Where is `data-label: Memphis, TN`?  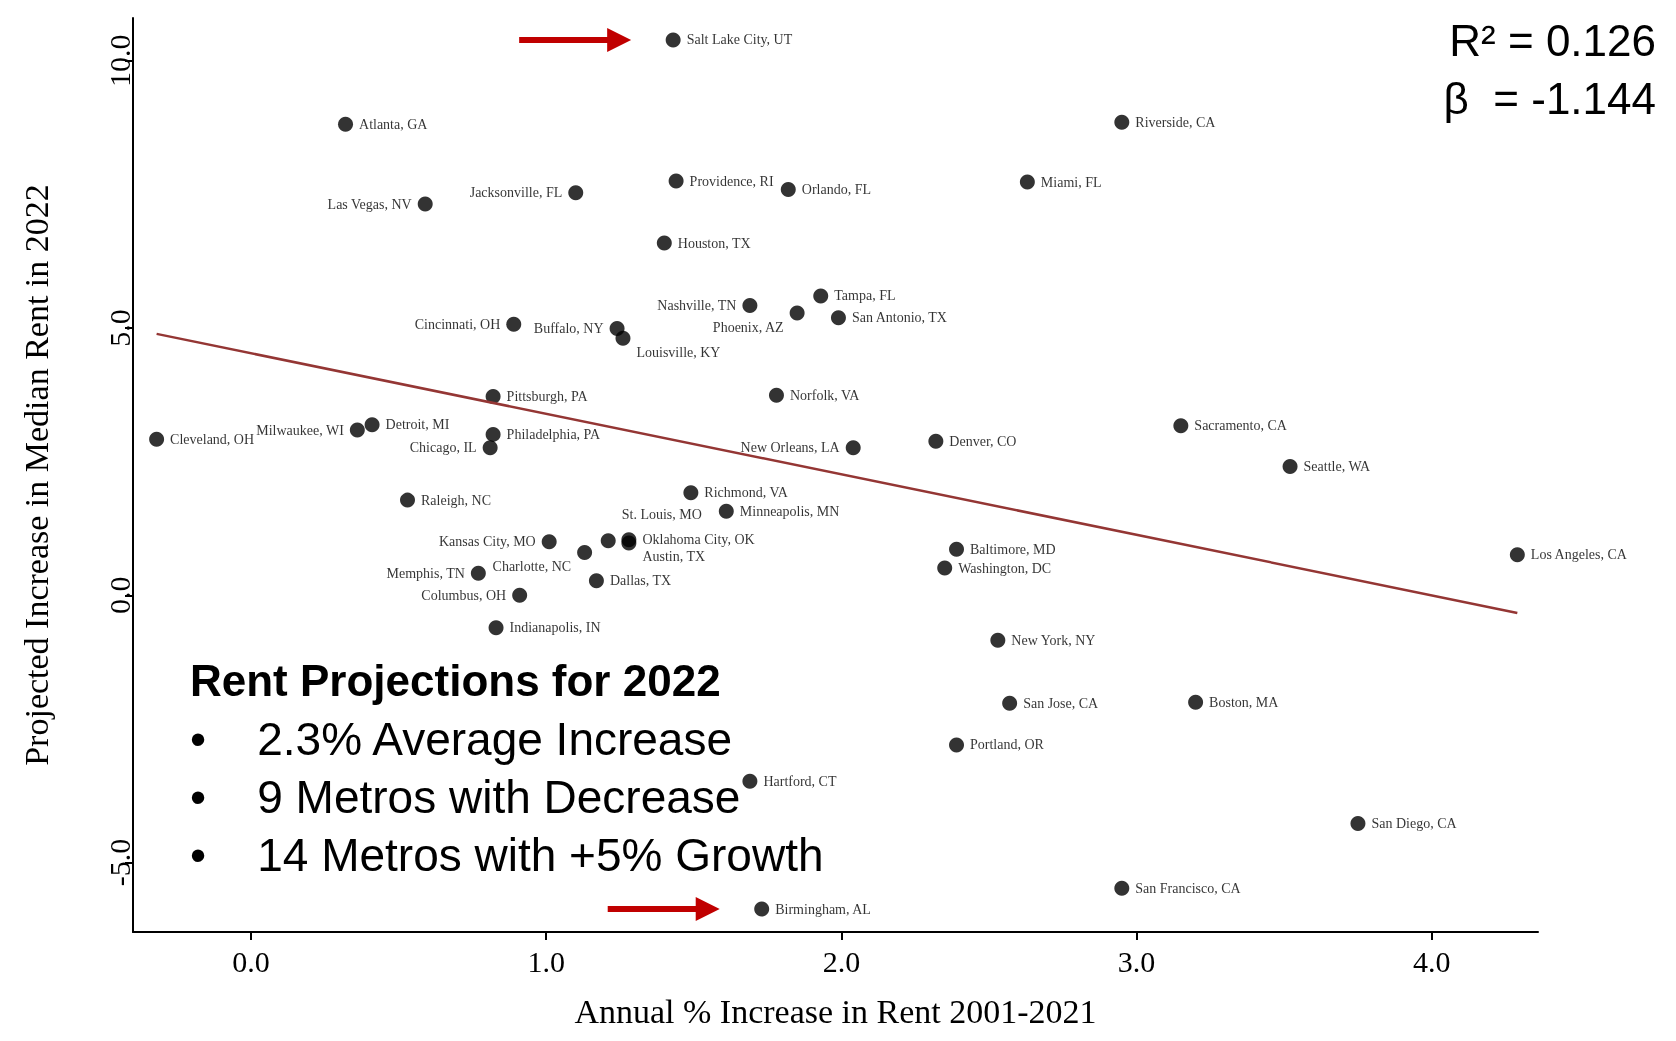
data-label: Memphis, TN is located at coordinates (425, 573).